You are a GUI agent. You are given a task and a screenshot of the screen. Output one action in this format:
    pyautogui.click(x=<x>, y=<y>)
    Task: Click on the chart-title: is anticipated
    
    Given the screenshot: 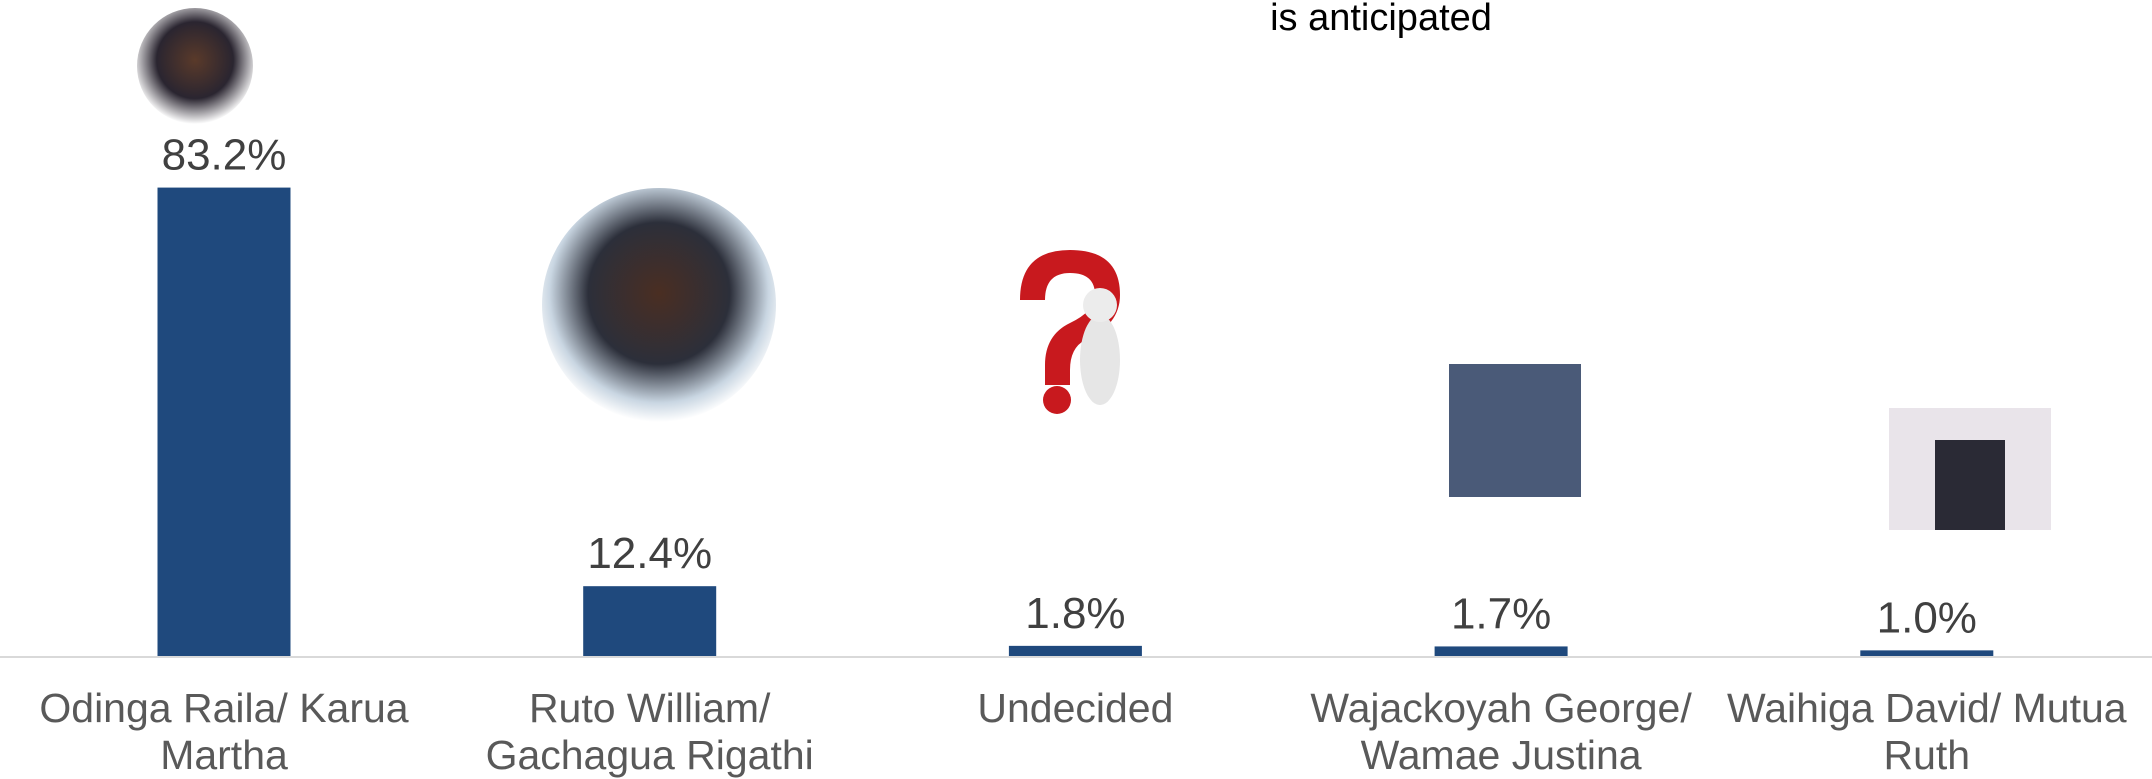 What is the action you would take?
    pyautogui.click(x=1381, y=19)
    